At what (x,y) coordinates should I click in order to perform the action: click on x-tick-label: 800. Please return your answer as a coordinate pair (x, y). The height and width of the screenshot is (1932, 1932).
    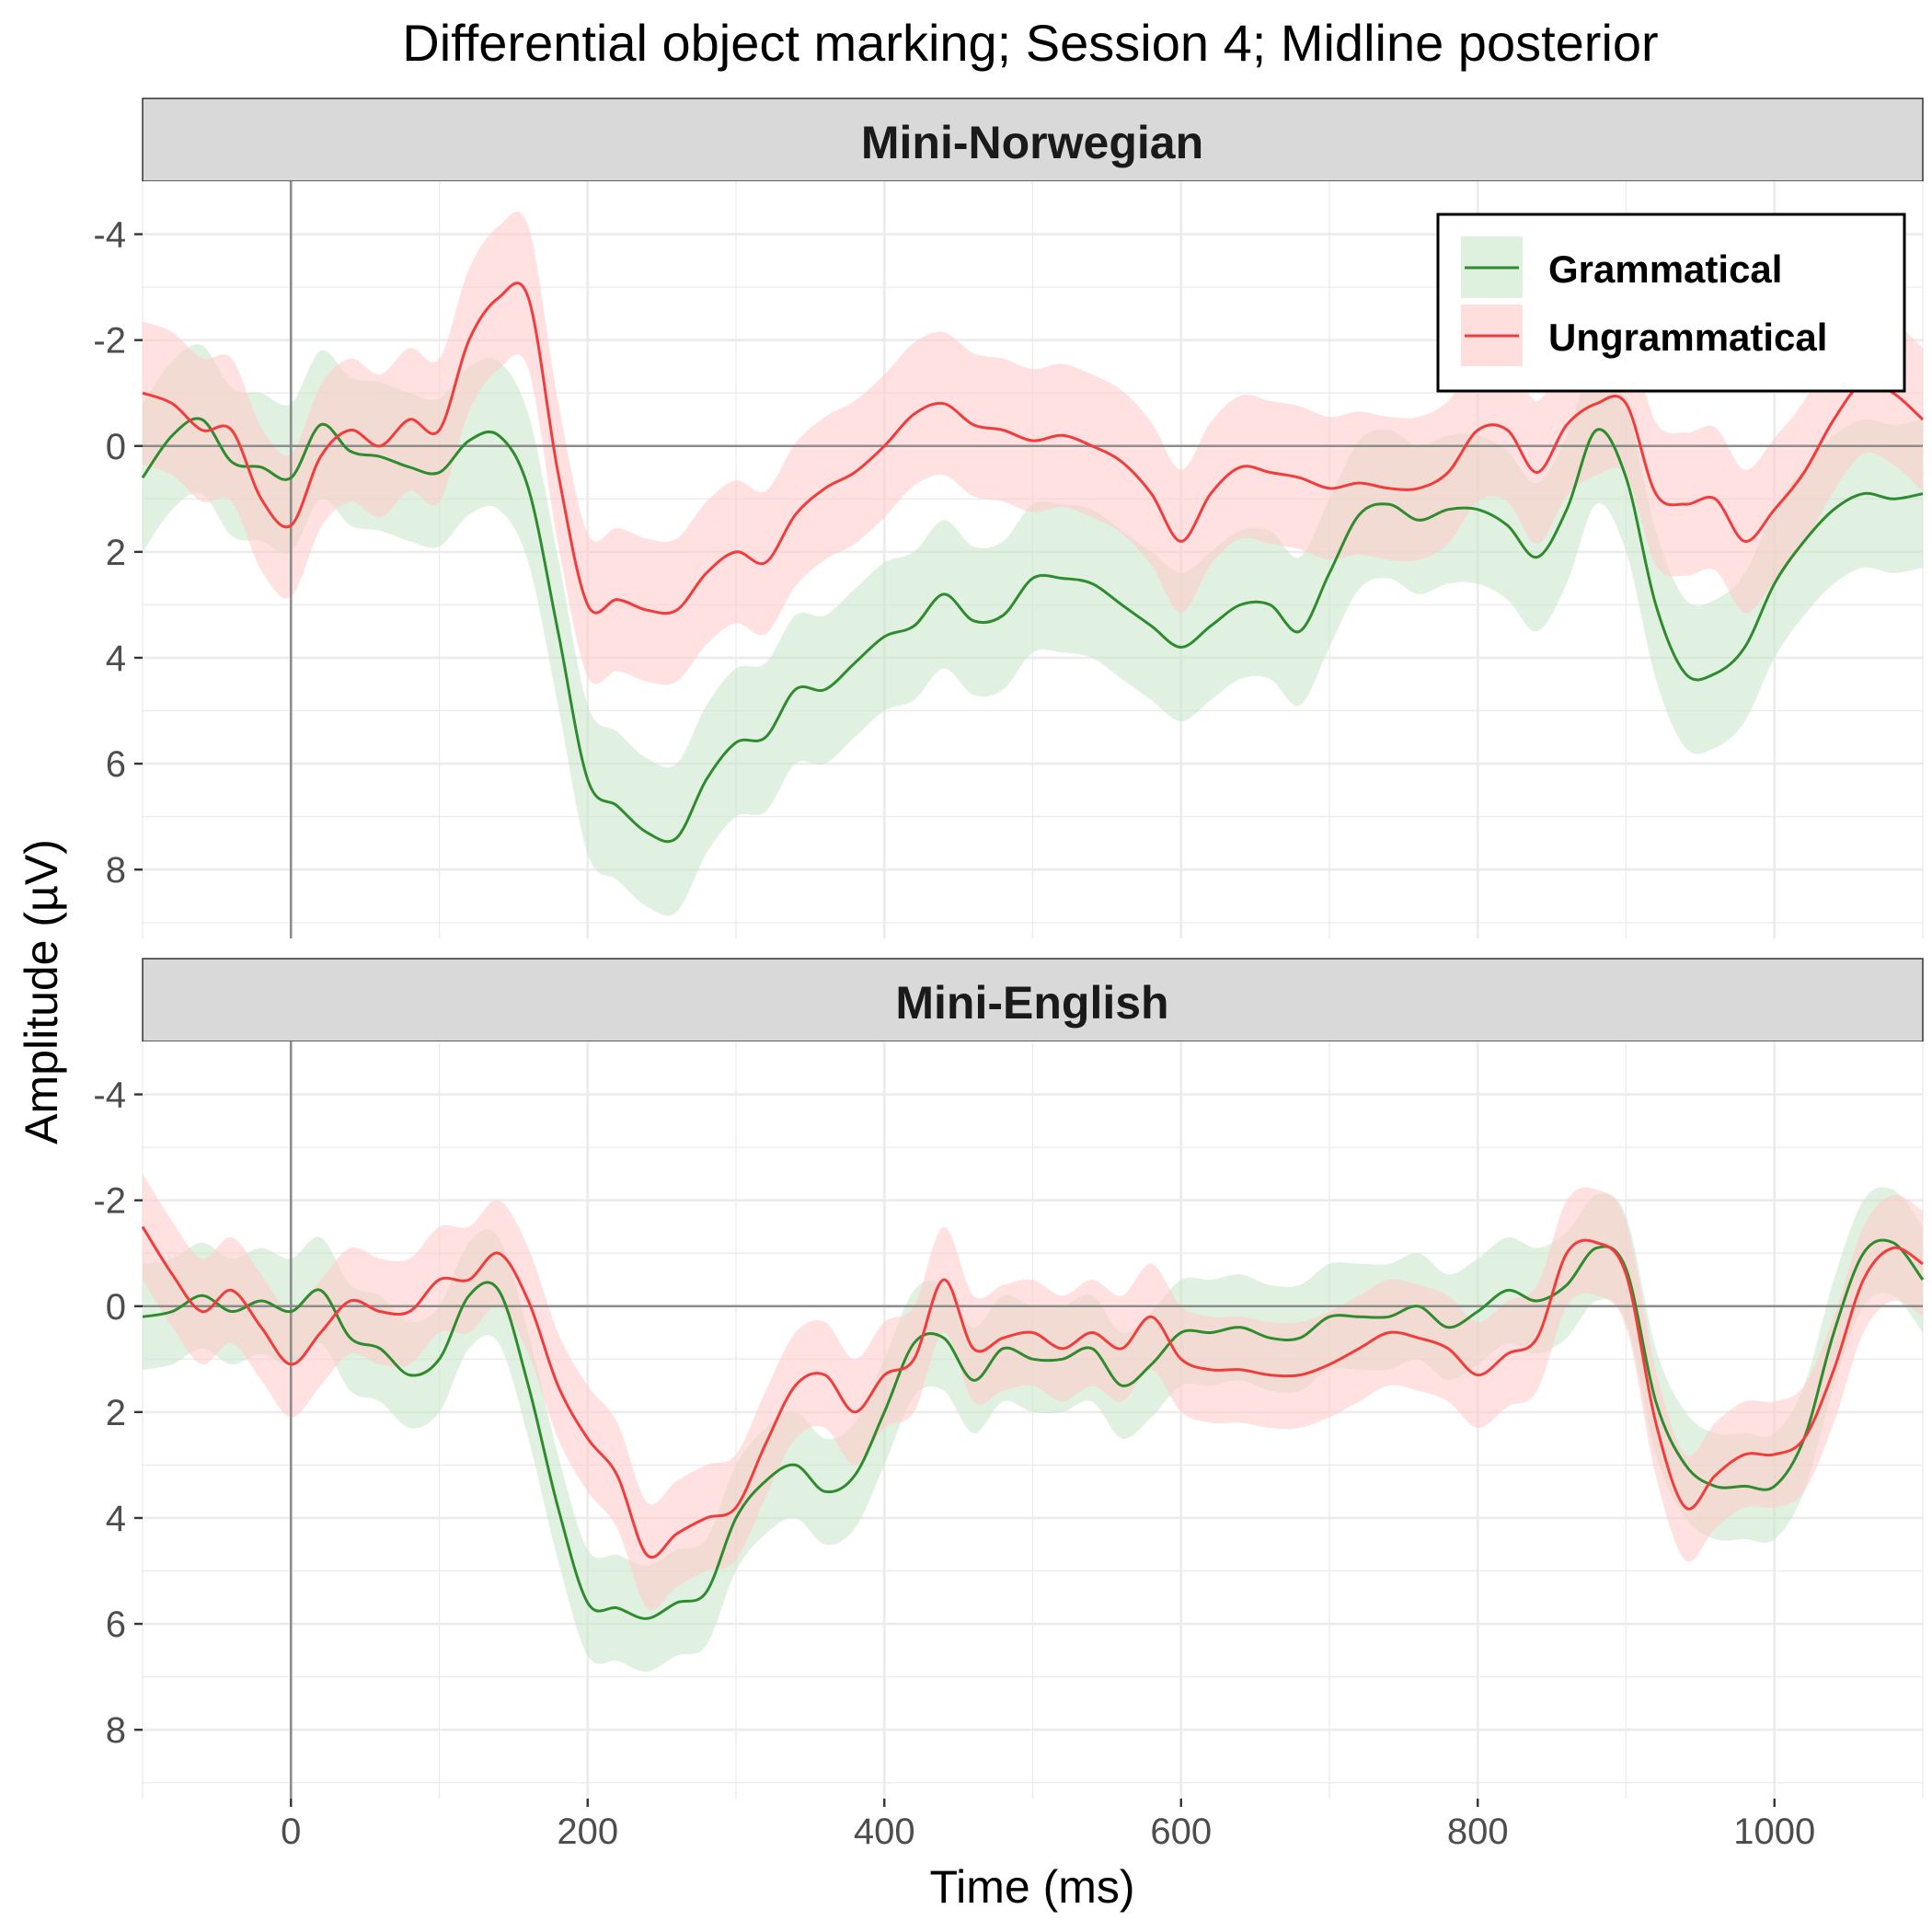
    Looking at the image, I should click on (1478, 1831).